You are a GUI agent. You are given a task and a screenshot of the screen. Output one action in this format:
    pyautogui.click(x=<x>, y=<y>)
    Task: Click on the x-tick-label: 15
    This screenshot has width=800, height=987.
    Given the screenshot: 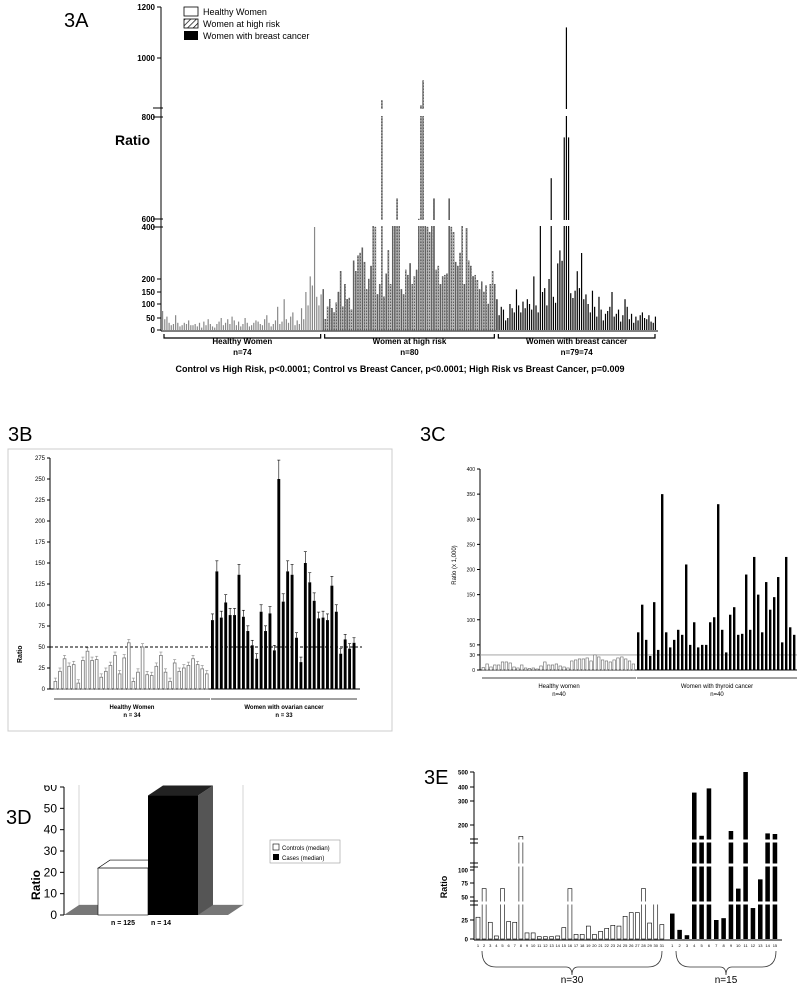 What is the action you would take?
    pyautogui.click(x=564, y=945)
    